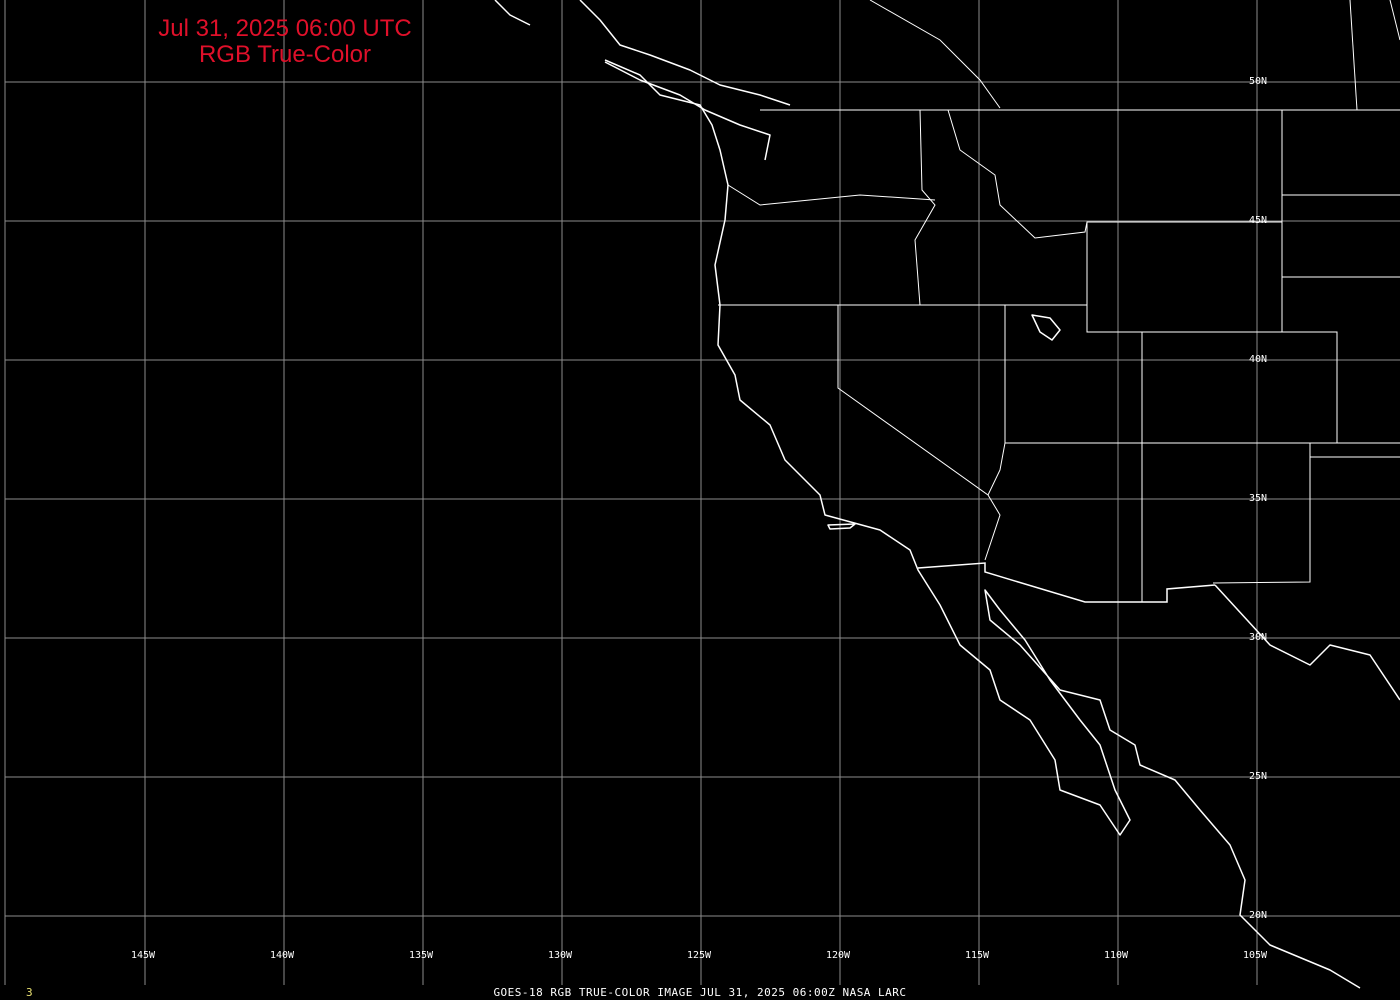 This screenshot has width=1400, height=1000. Describe the element at coordinates (512, 13) in the screenshot. I see `bc-islands` at that location.